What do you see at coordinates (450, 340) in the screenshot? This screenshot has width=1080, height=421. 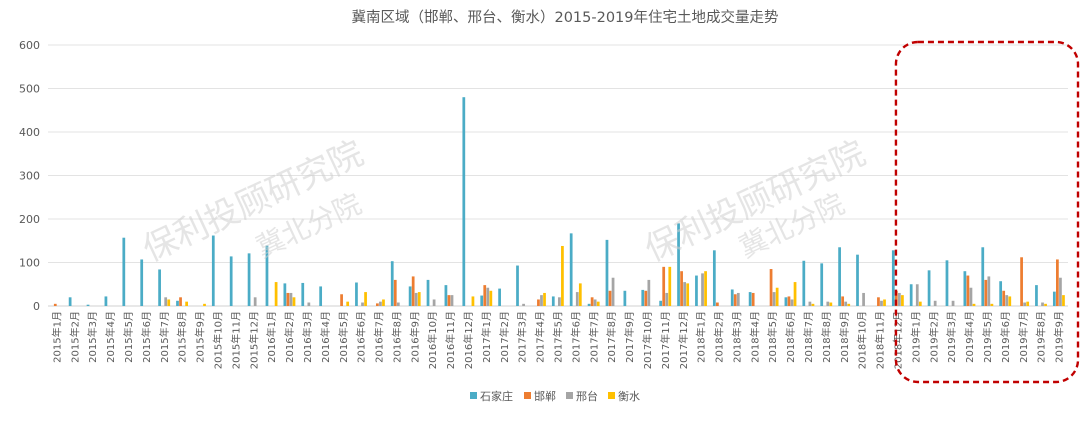 I see `x-tick-label: 2016年11月` at bounding box center [450, 340].